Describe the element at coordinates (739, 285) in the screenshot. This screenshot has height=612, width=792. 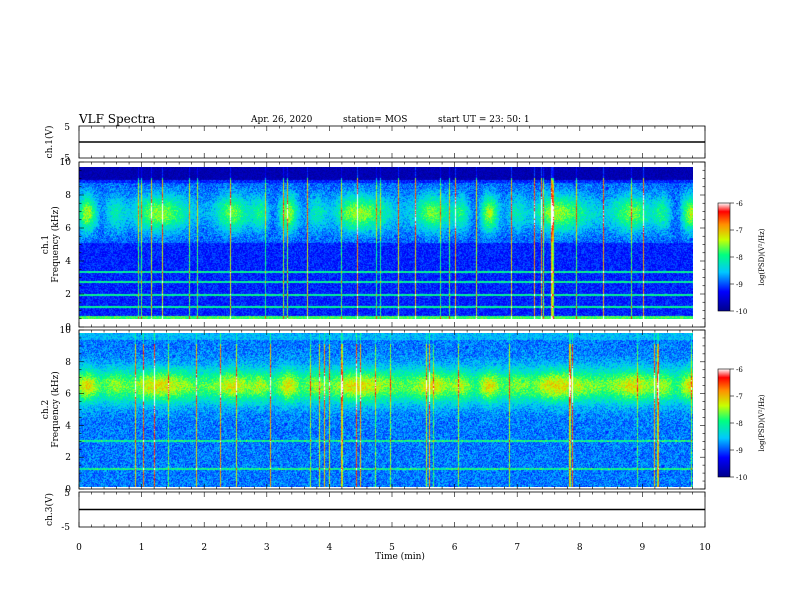
I see `ch1-spectrogram-colorbar-tick: -9` at that location.